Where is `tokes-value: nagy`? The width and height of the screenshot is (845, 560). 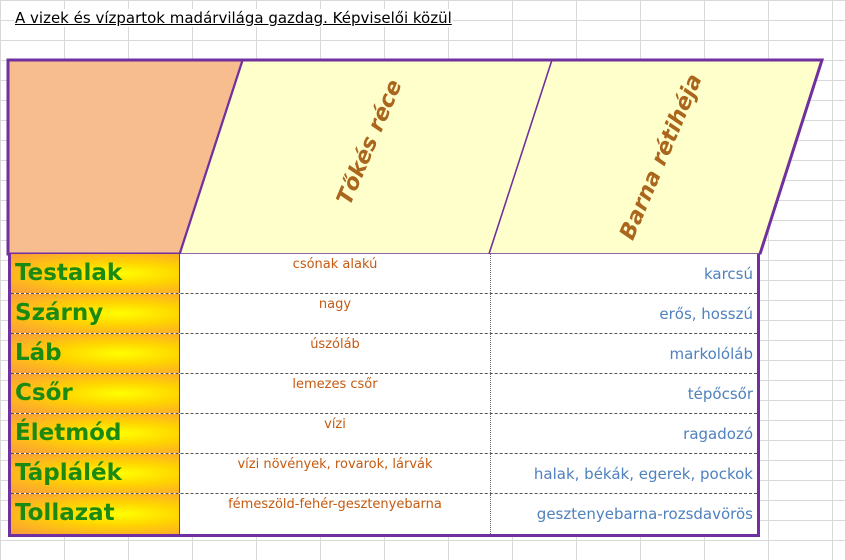 tokes-value: nagy is located at coordinates (335, 304).